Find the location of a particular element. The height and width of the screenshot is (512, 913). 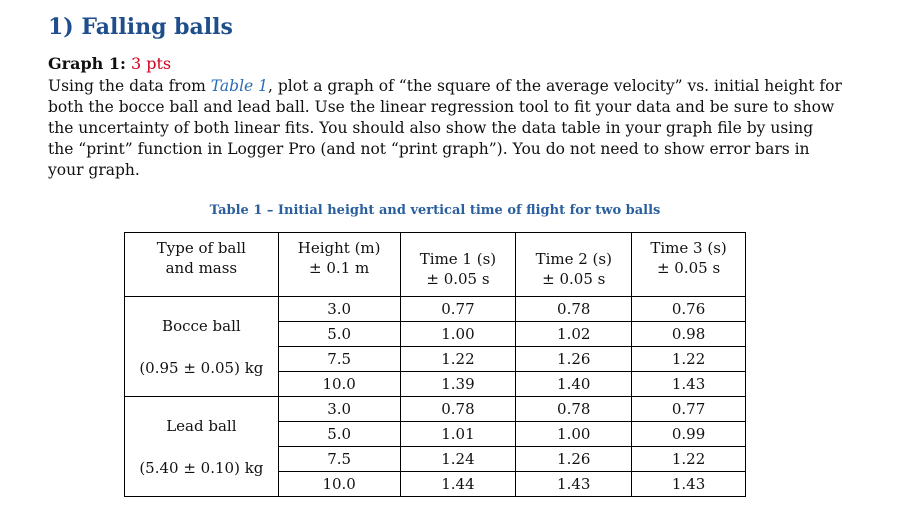

time-1-cell: 0.78 is located at coordinates (458, 409).